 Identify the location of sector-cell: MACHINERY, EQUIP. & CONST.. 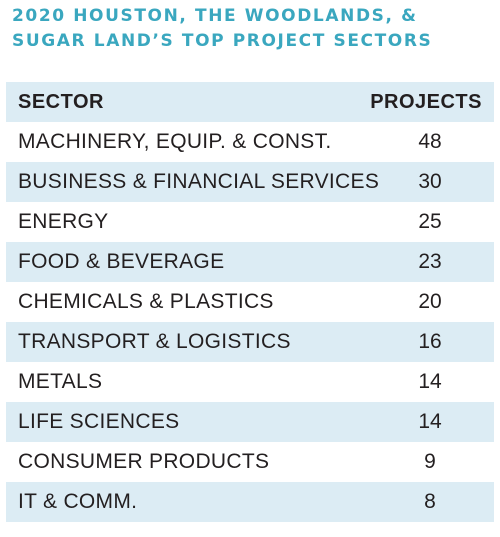
(175, 141).